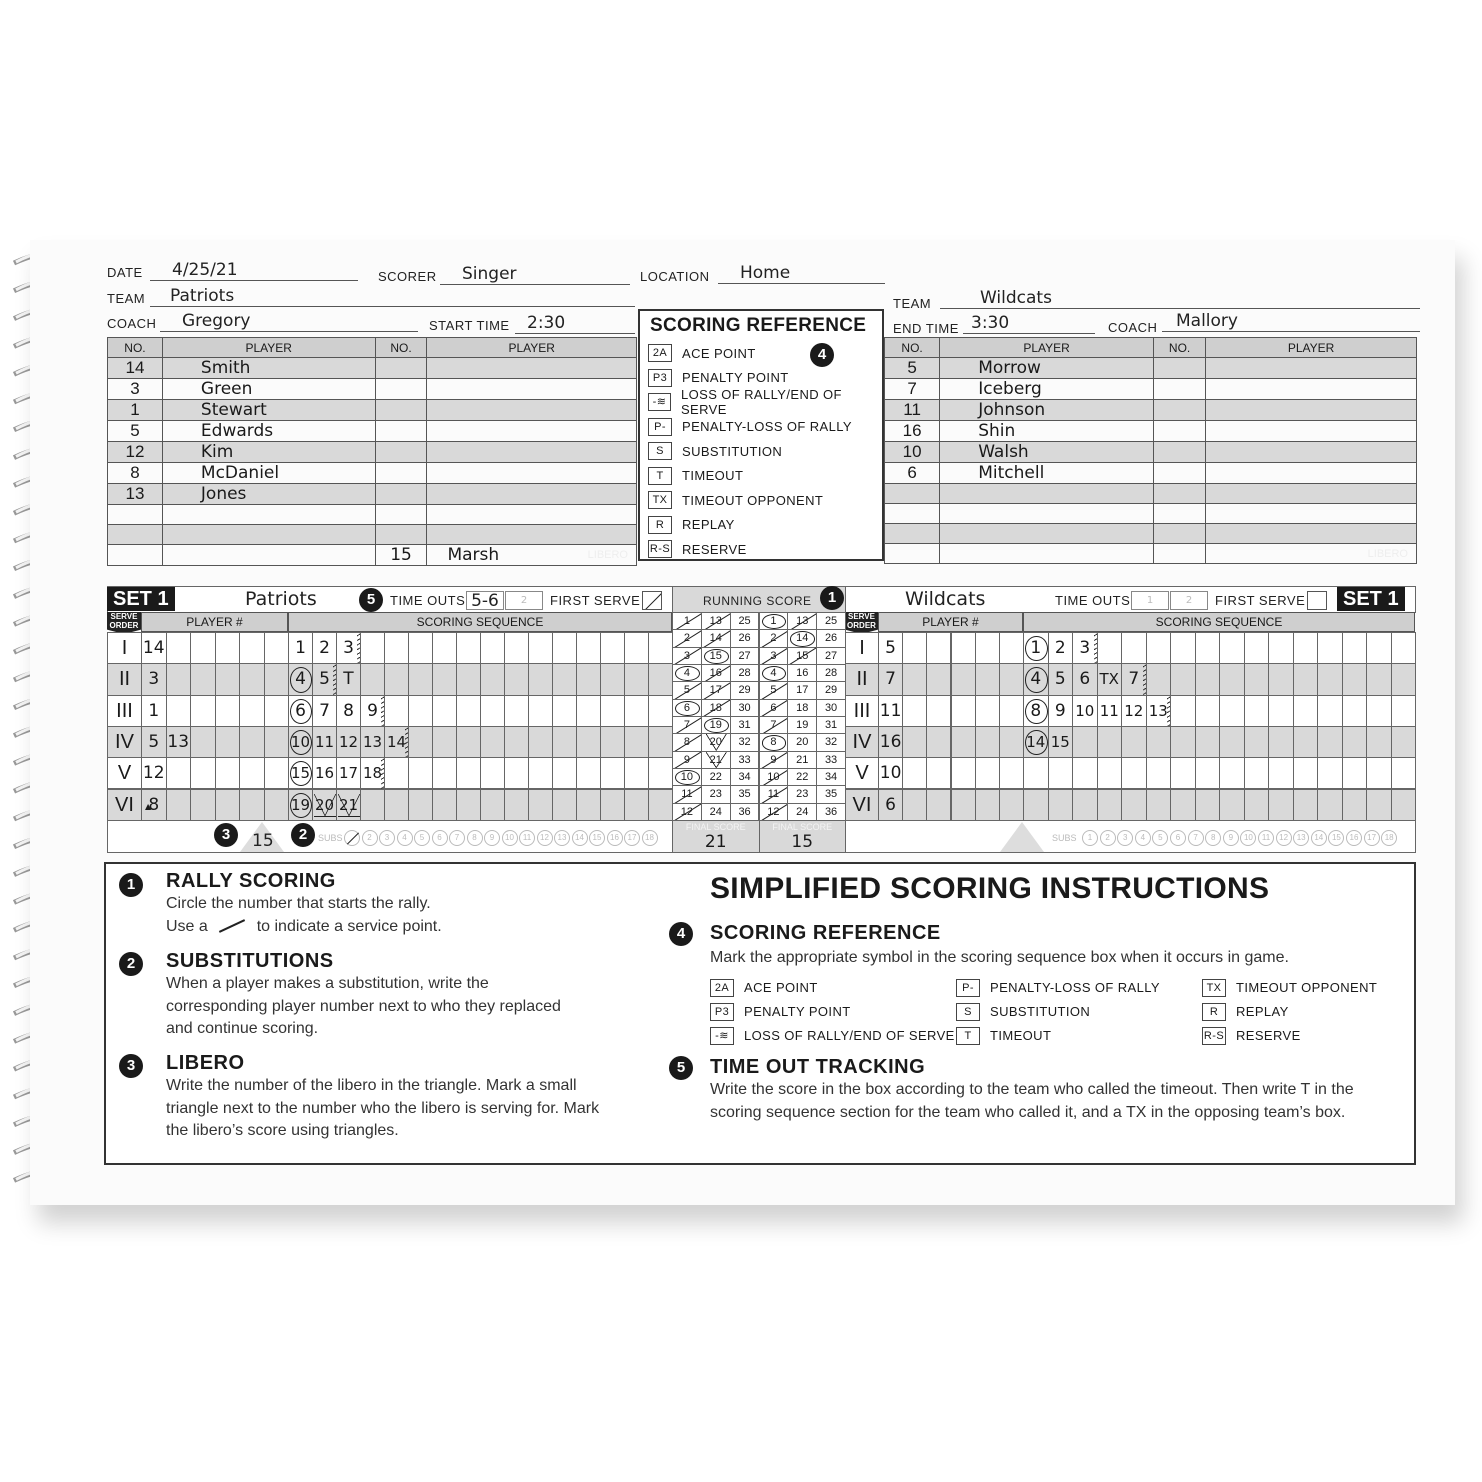 The height and width of the screenshot is (1482, 1482). What do you see at coordinates (268, 473) in the screenshot?
I see `player-name: McDaniel` at bounding box center [268, 473].